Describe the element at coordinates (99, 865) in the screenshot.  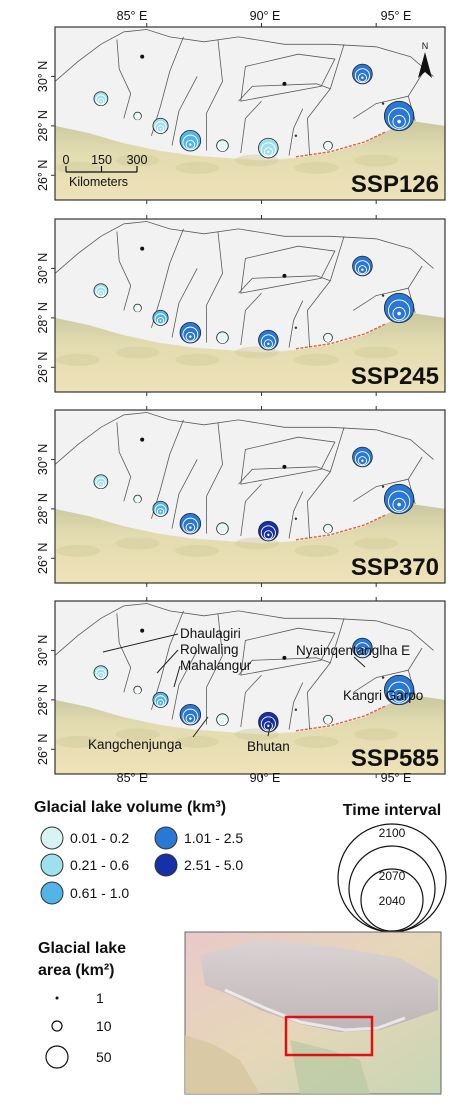
I see `svg-text: 0.21 - 0.6` at that location.